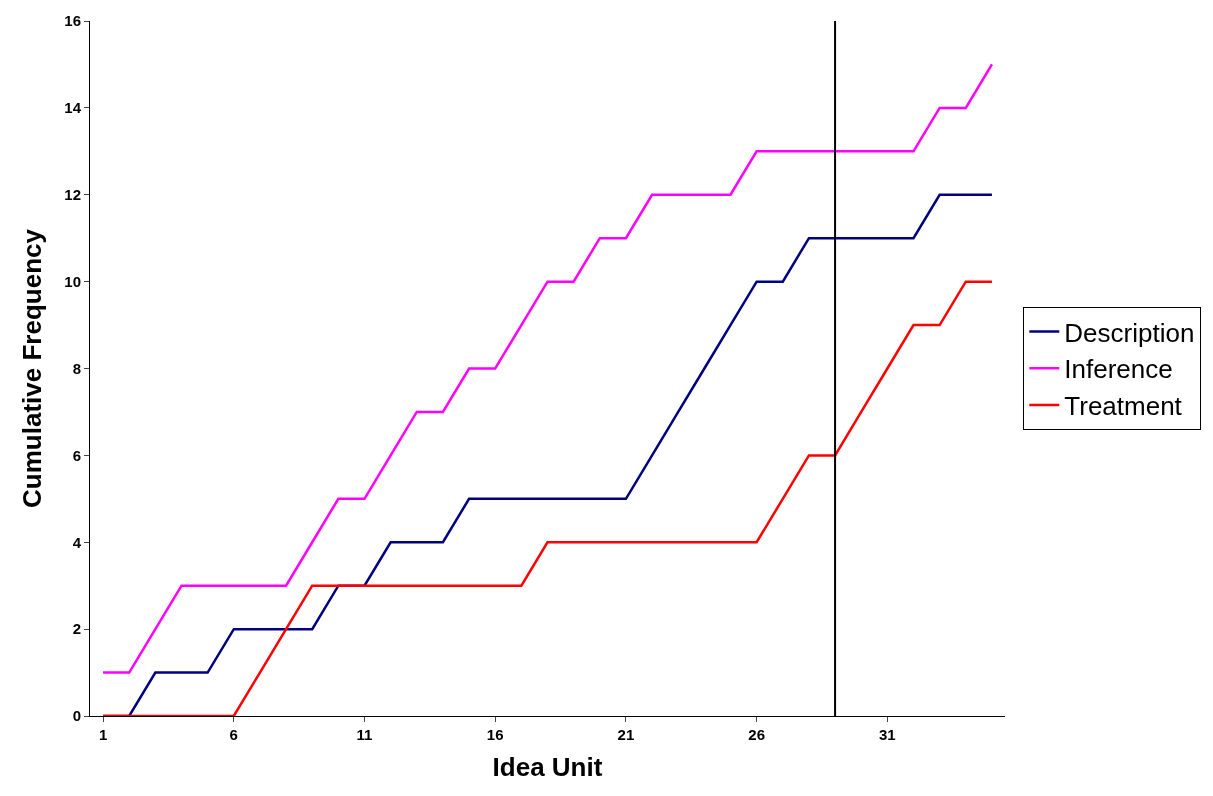  I want to click on legend-label: Inference, so click(1118, 369).